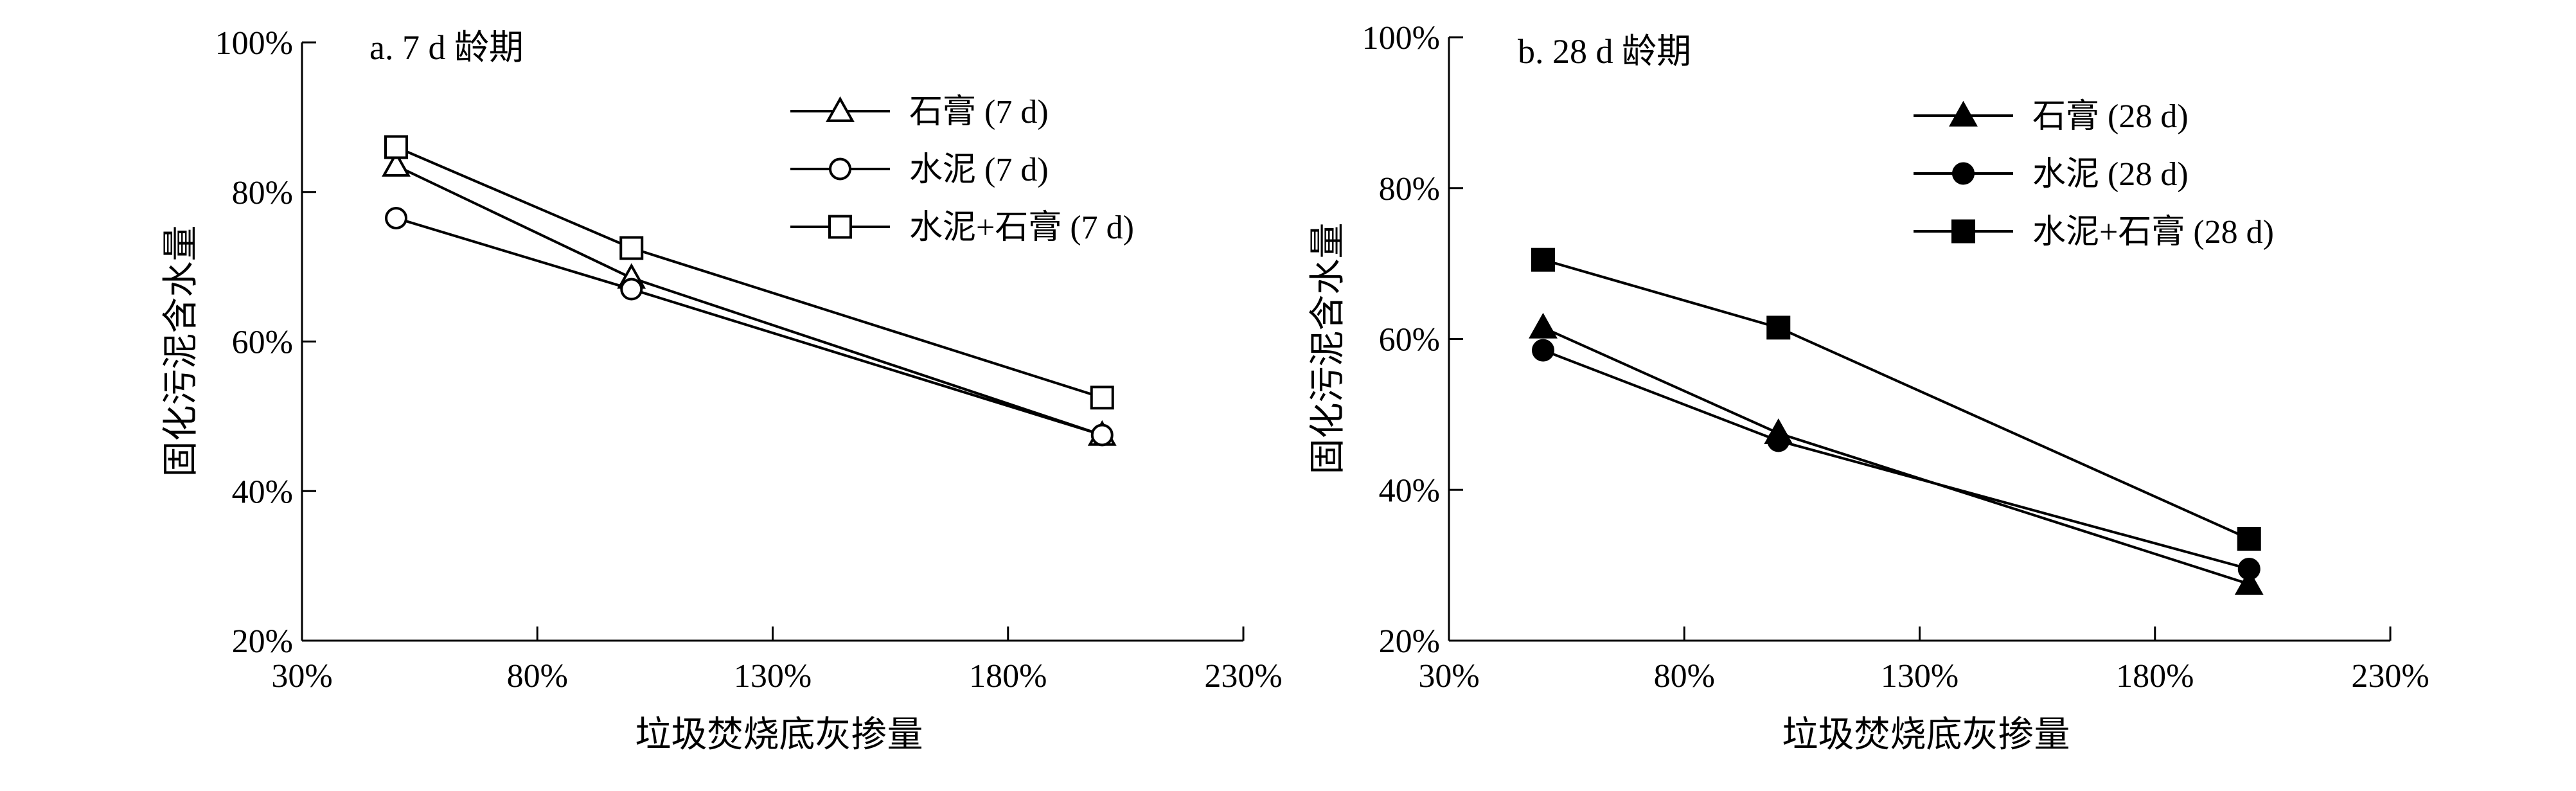 Image resolution: width=2576 pixels, height=791 pixels. I want to click on legend-label: 水泥 (28 d), so click(2111, 174).